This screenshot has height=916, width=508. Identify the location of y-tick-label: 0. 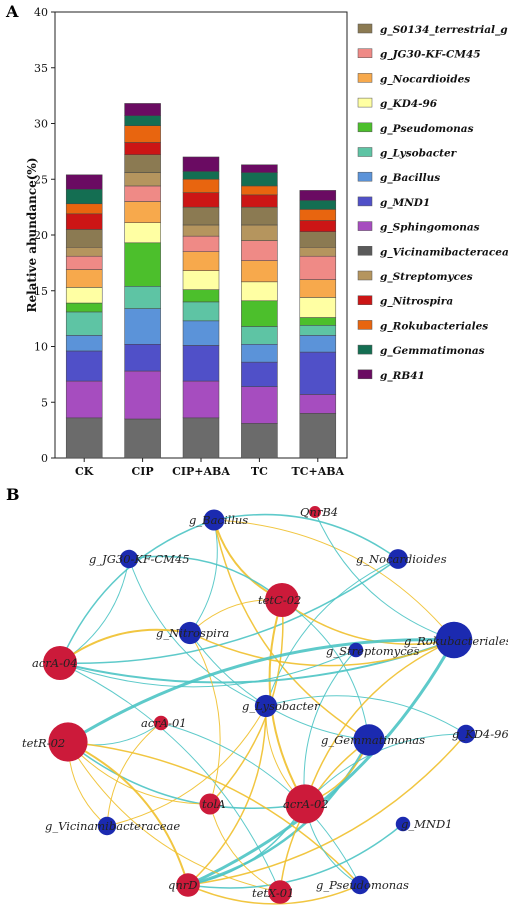
(44, 458).